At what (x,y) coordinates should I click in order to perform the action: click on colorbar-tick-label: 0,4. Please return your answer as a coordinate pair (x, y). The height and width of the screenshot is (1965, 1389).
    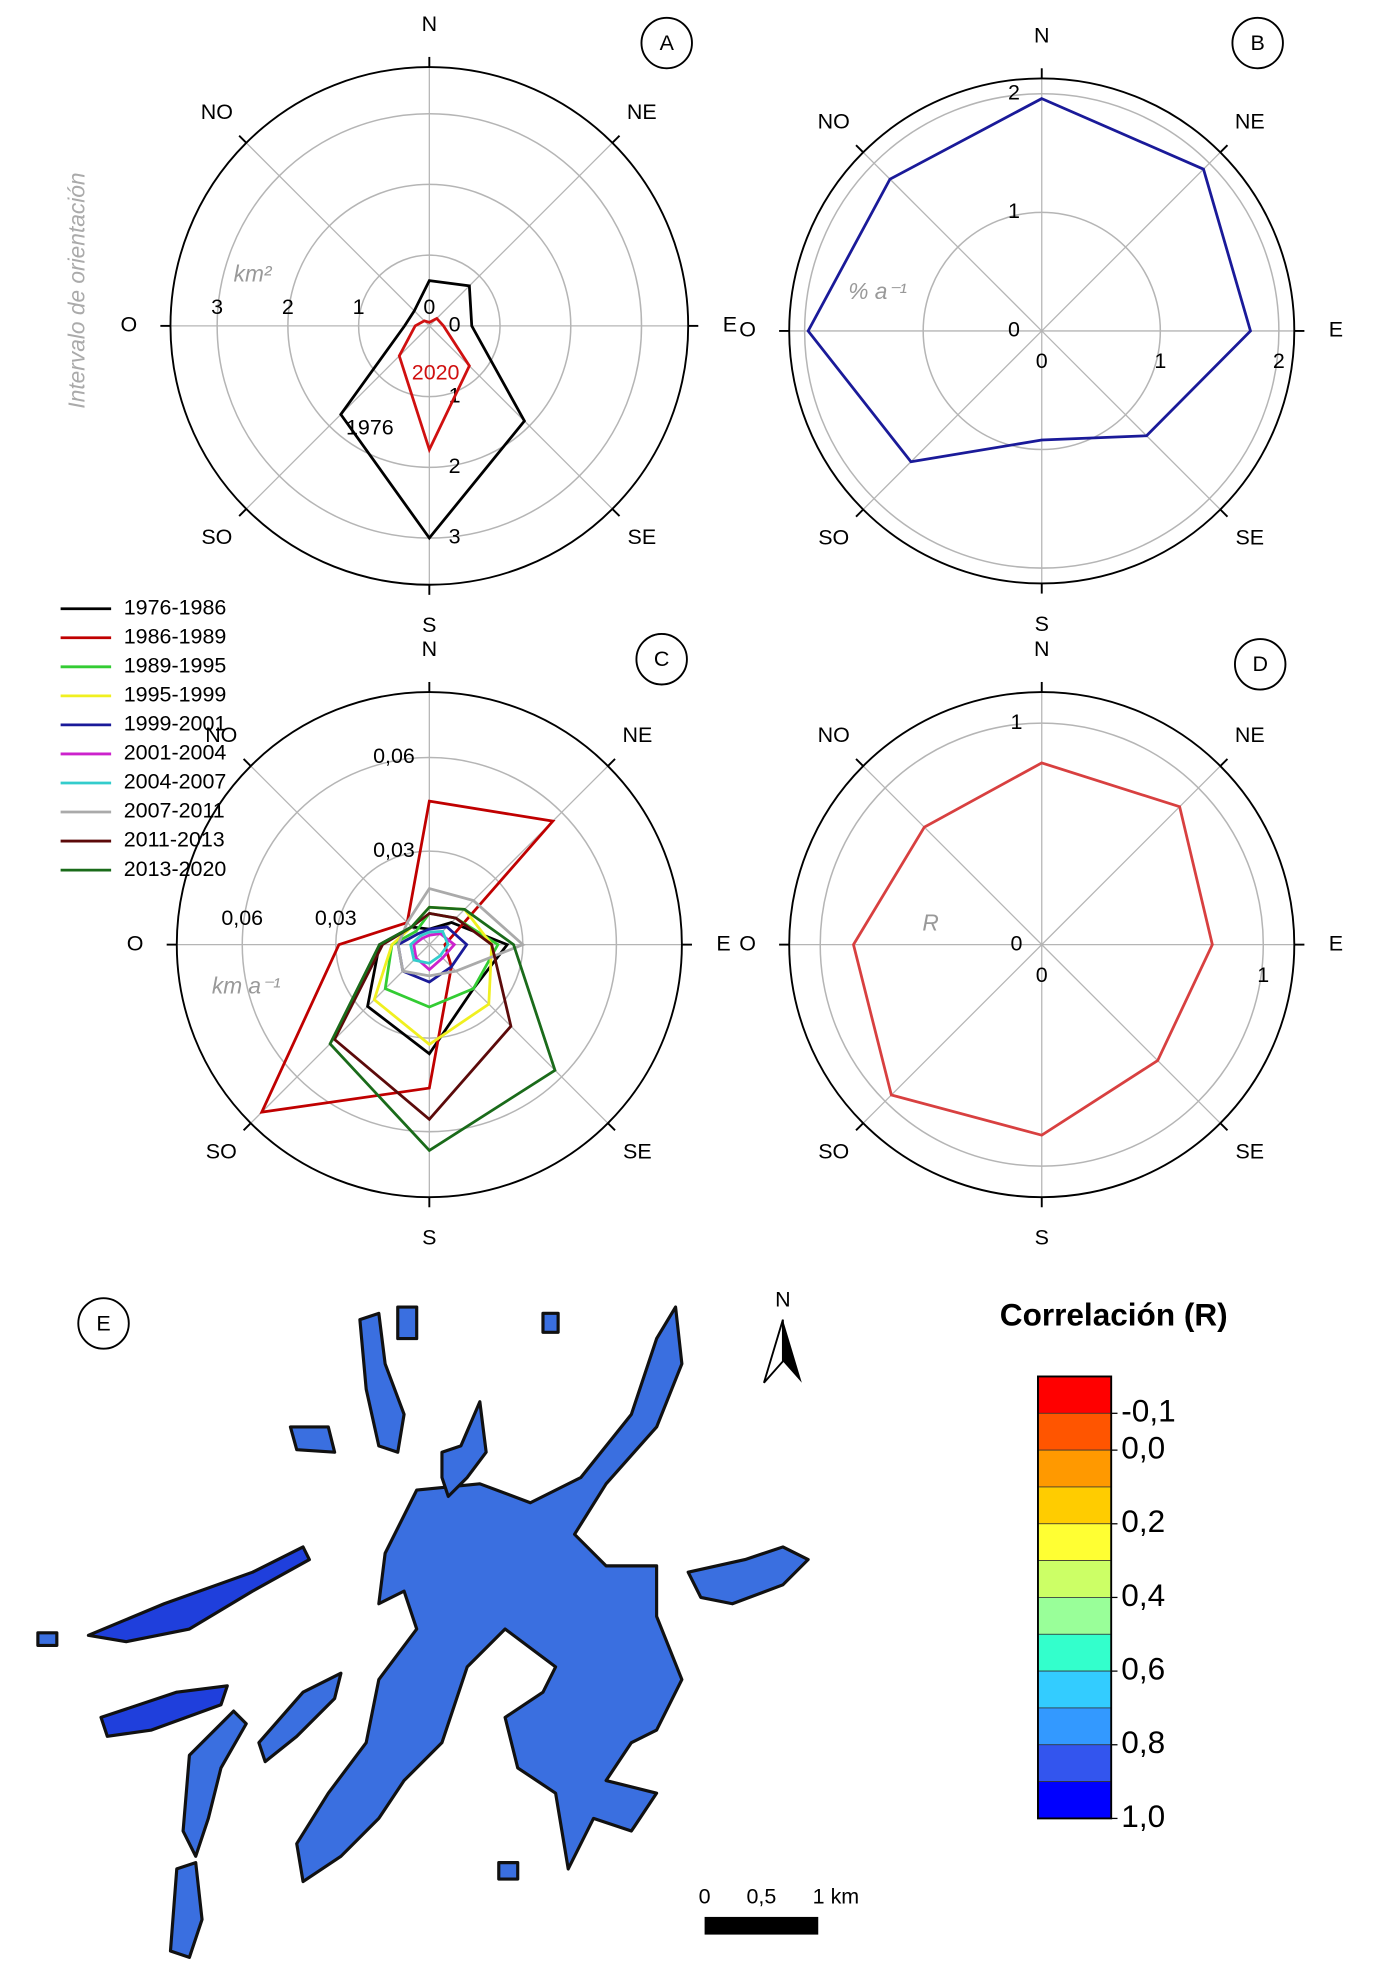
    Looking at the image, I should click on (1143, 1595).